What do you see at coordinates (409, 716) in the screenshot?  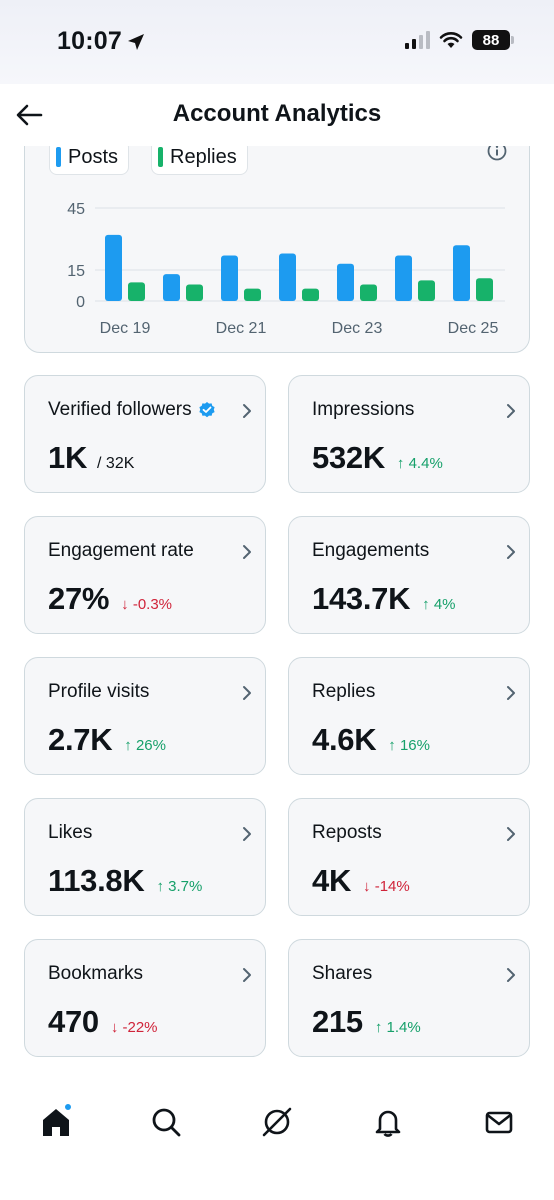 I see `stat-card-replies: Replies 4.6K ↑ 16%` at bounding box center [409, 716].